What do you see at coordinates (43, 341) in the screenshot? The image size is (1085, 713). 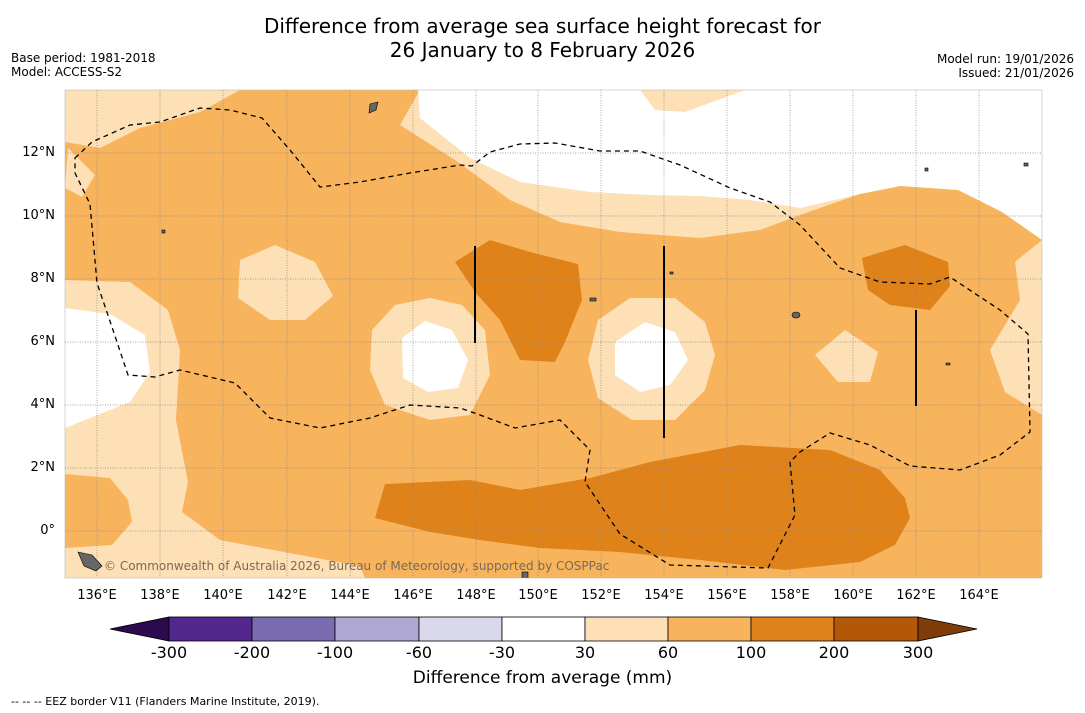 I see `y-tick-6n: 6°N` at bounding box center [43, 341].